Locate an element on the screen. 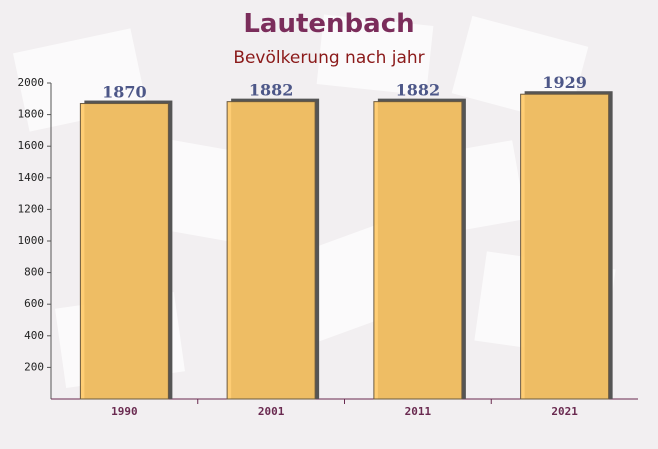  value-label: 1929 is located at coordinates (564, 82).